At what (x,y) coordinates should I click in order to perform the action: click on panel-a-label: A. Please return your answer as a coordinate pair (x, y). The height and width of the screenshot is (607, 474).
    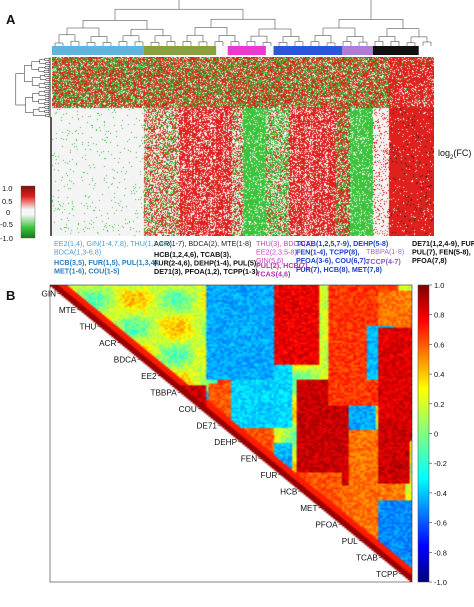
    Looking at the image, I should click on (11, 19).